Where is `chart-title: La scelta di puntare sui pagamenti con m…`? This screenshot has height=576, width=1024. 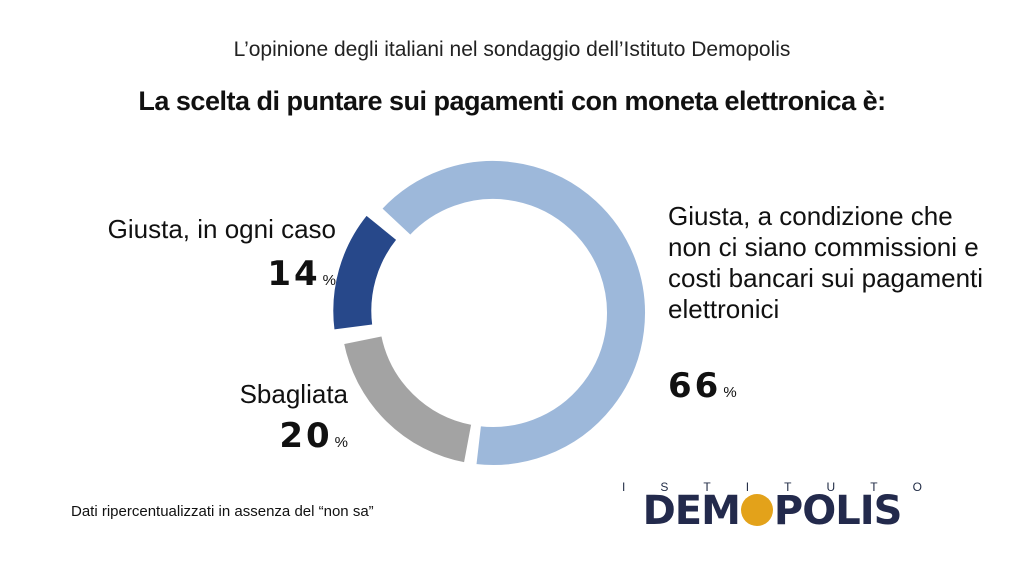
chart-title: La scelta di puntare sui pagamenti con m… is located at coordinates (512, 101).